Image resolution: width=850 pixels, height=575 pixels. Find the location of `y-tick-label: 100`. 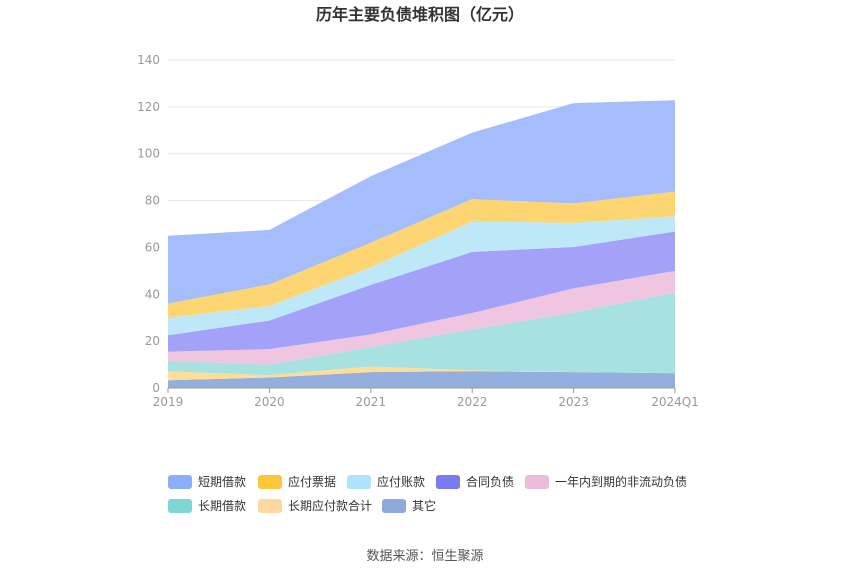

y-tick-label: 100 is located at coordinates (148, 154).